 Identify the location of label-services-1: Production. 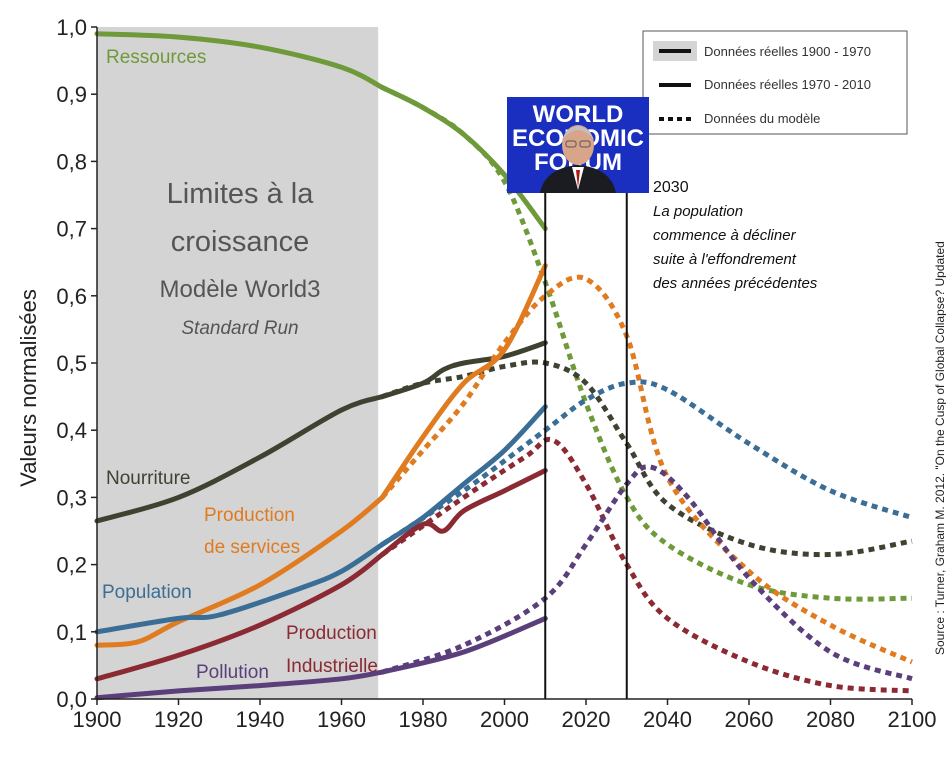
(249, 515).